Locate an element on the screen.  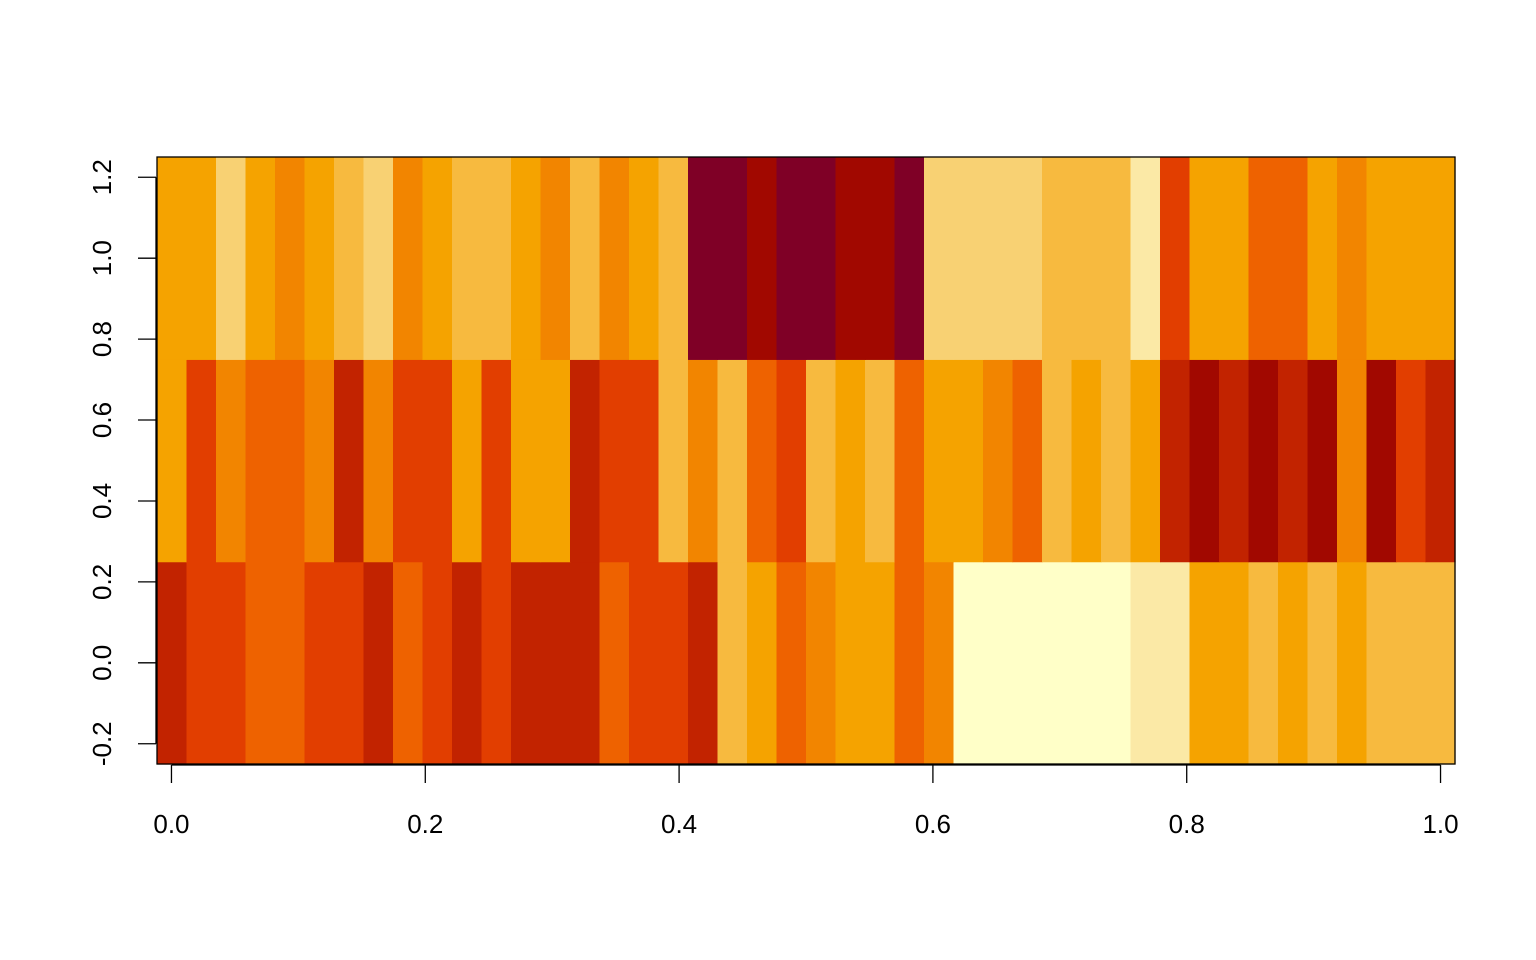
y-axis: -0.2 0.0 0.2 0.4 0.6 0.8 1.0 1.2 is located at coordinates (122, 462).